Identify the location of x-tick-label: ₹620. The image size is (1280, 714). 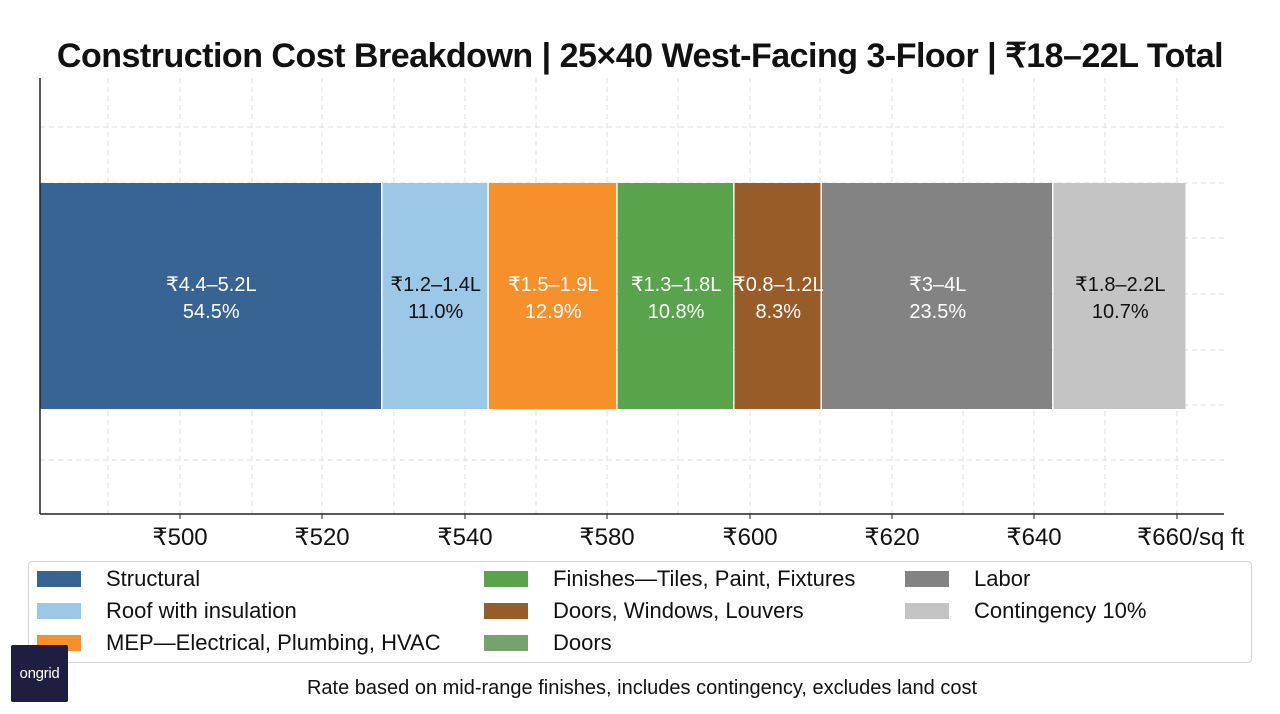
(891, 537).